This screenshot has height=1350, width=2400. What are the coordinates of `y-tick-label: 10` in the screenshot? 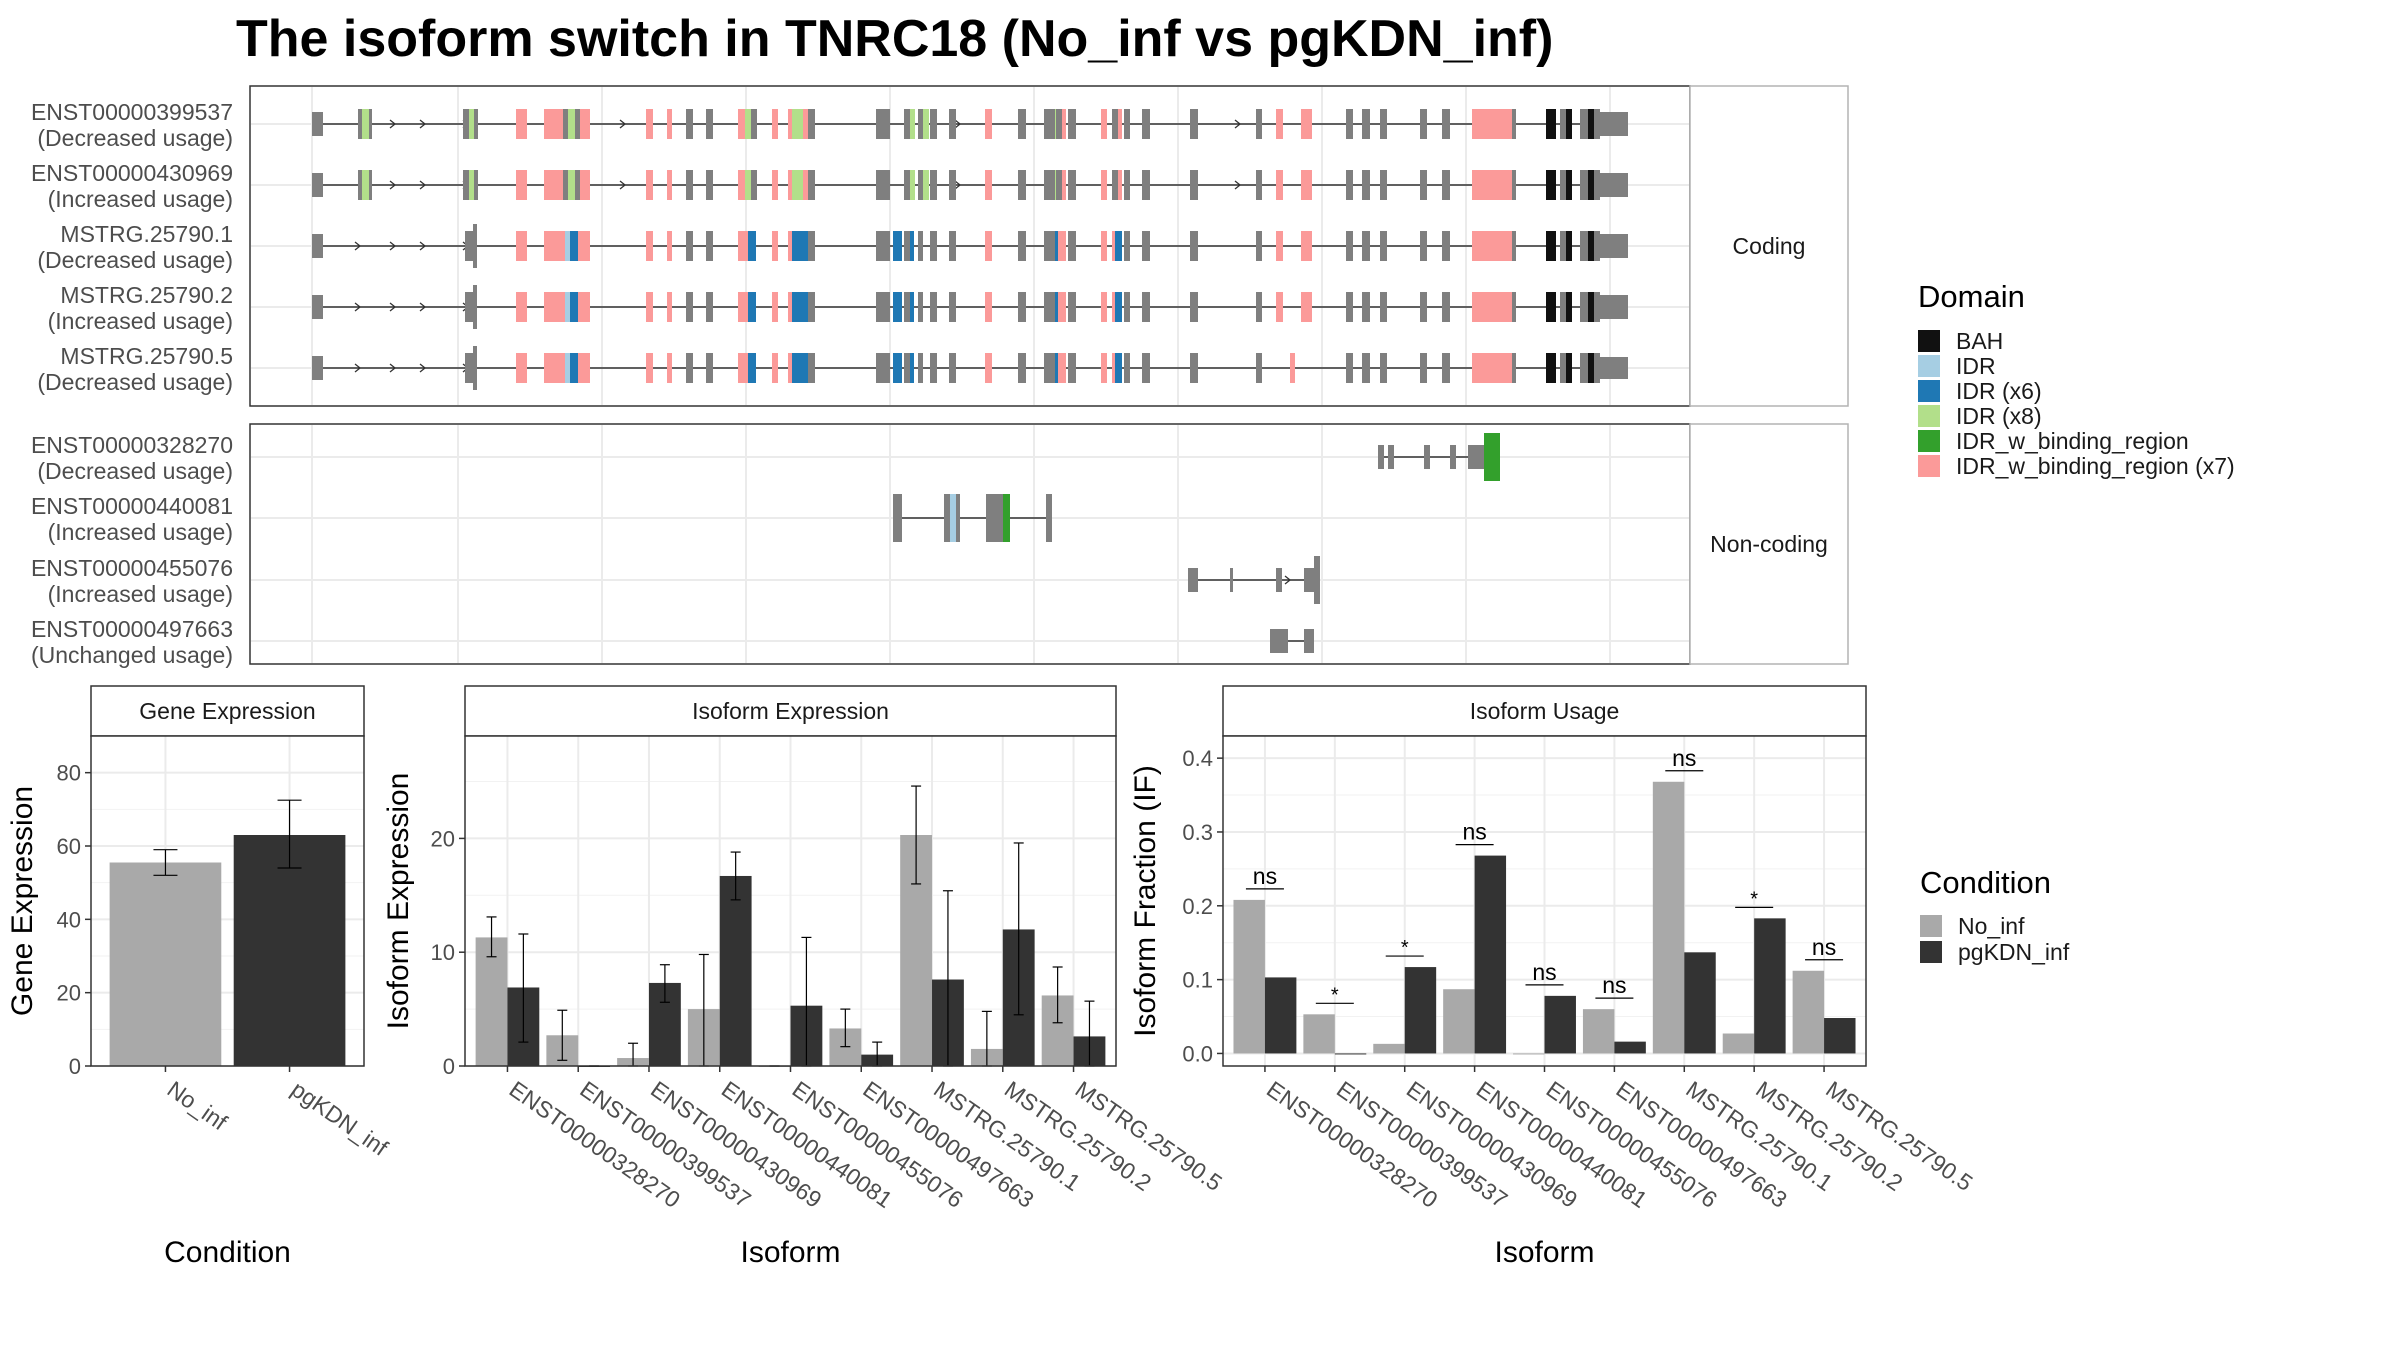 It's located at (443, 952).